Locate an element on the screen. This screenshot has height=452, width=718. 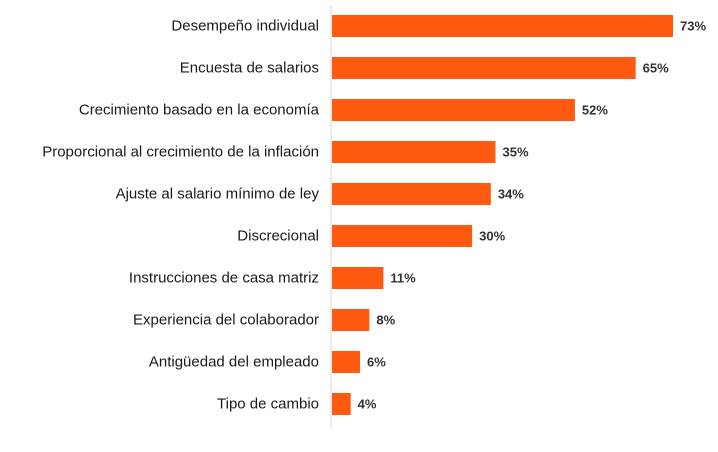
value-label: 65% is located at coordinates (656, 68).